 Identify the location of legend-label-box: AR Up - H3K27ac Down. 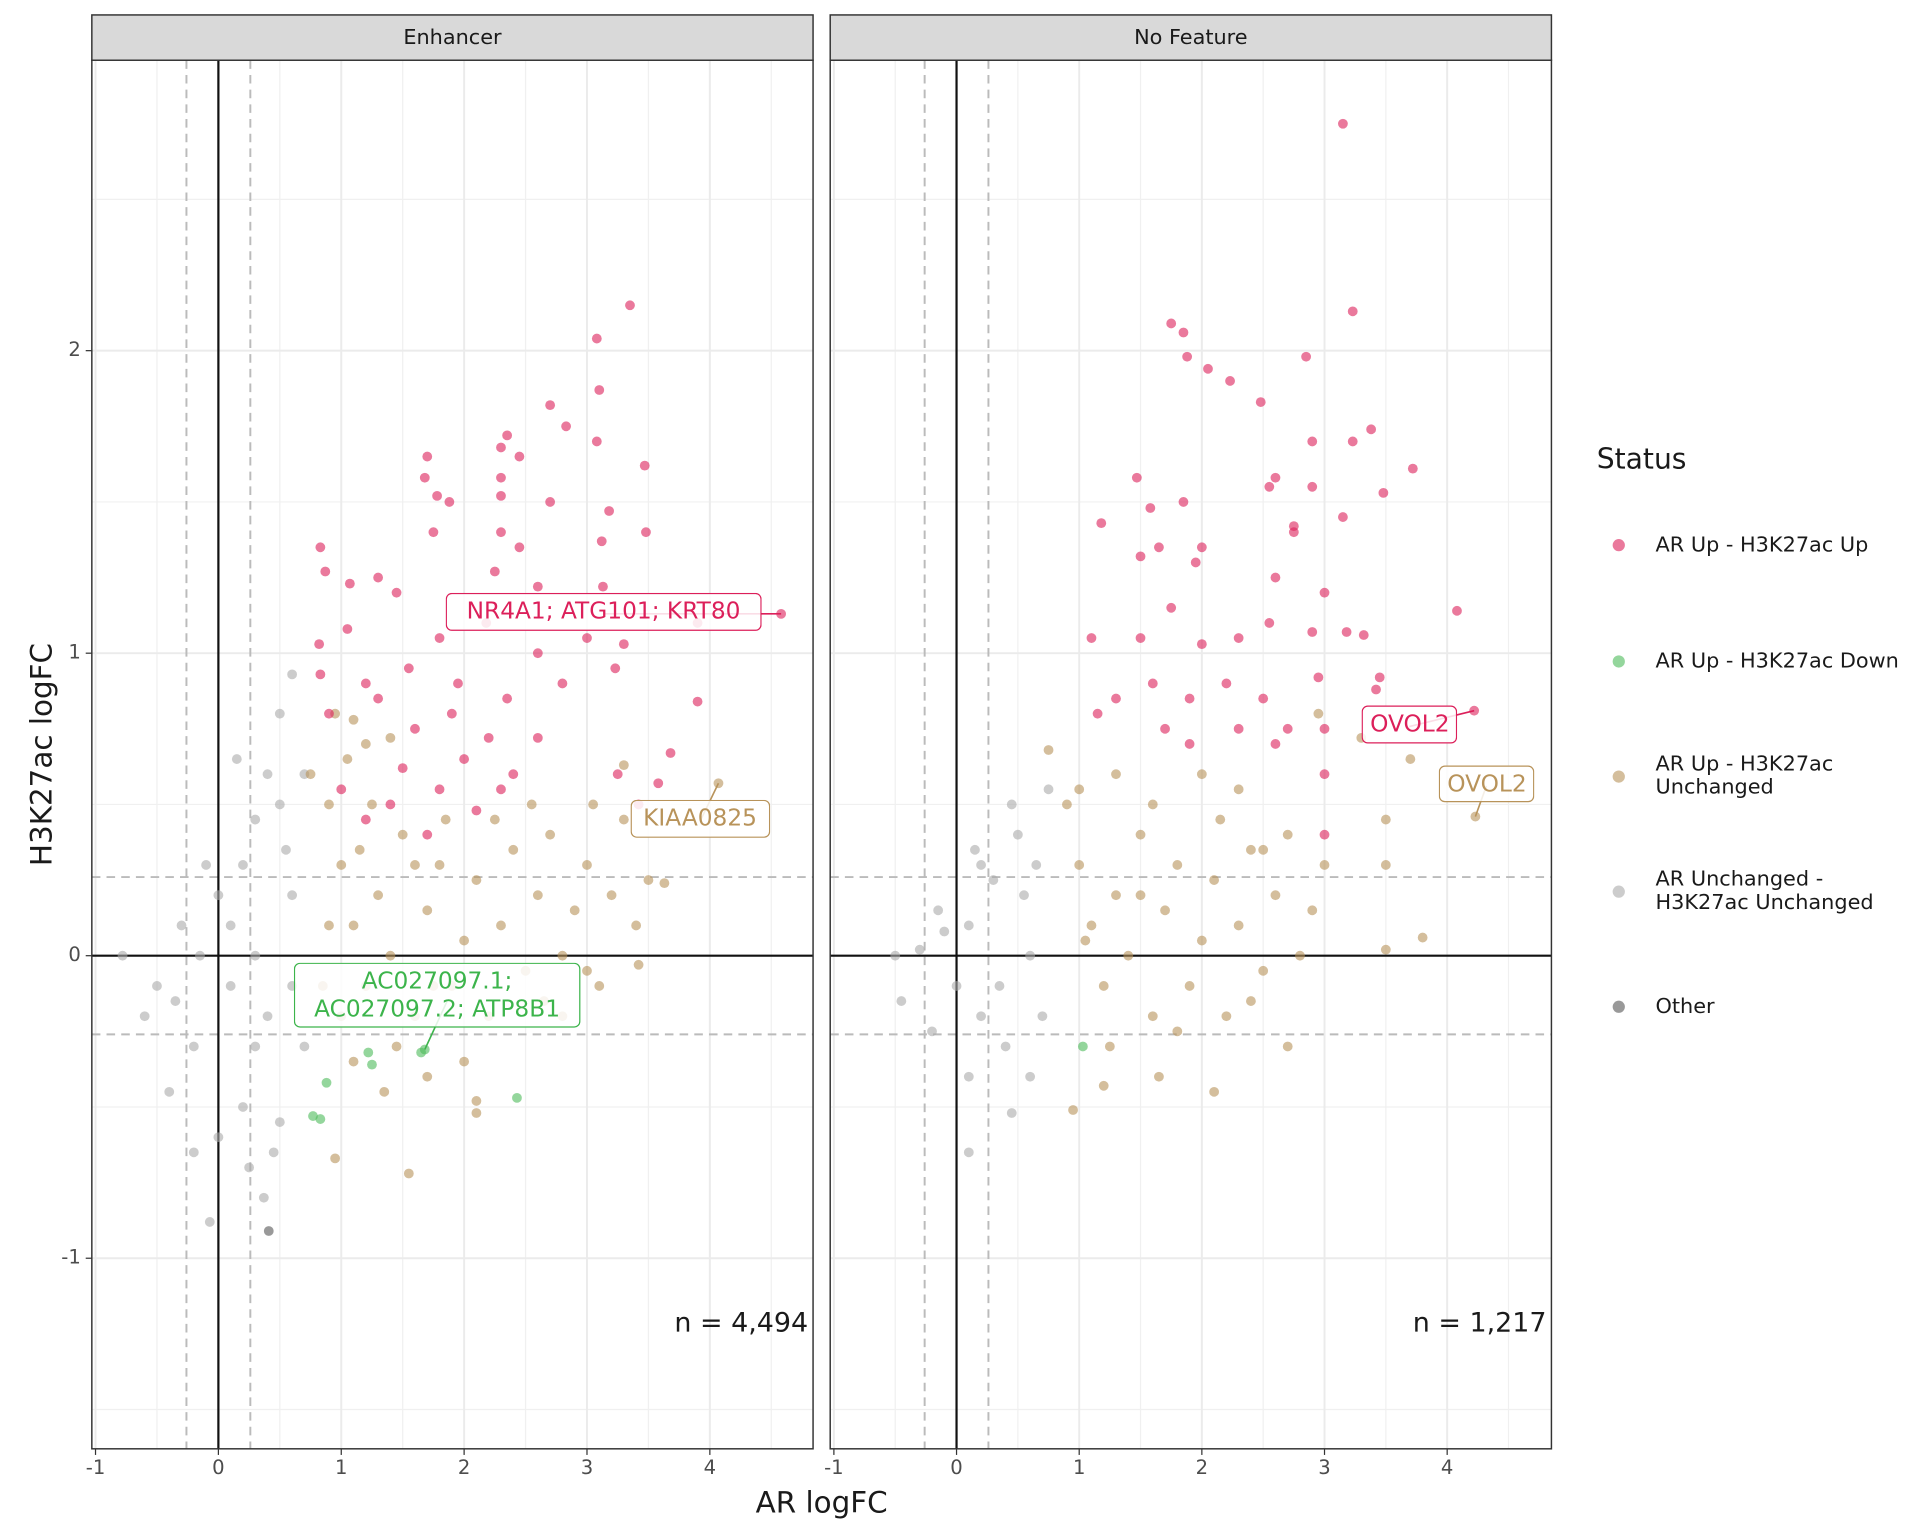
(1777, 661).